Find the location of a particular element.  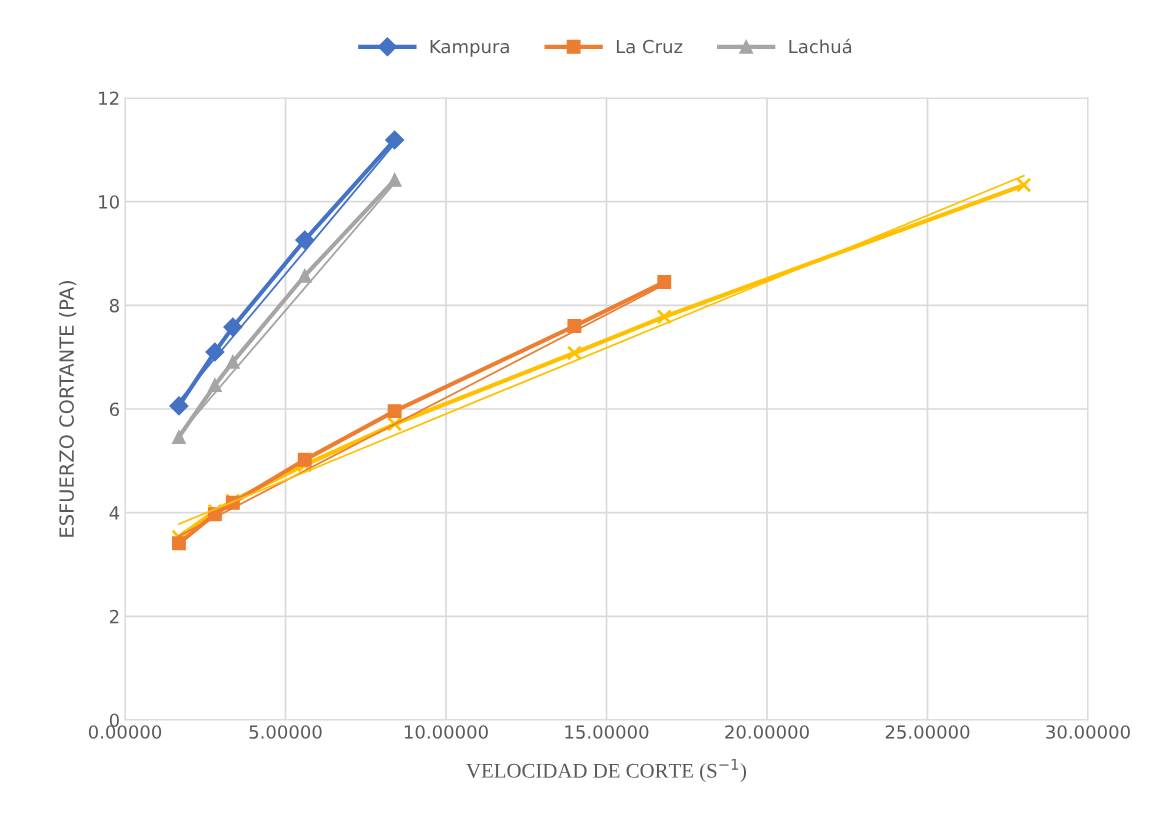

legend-label: La Cruz is located at coordinates (649, 46).